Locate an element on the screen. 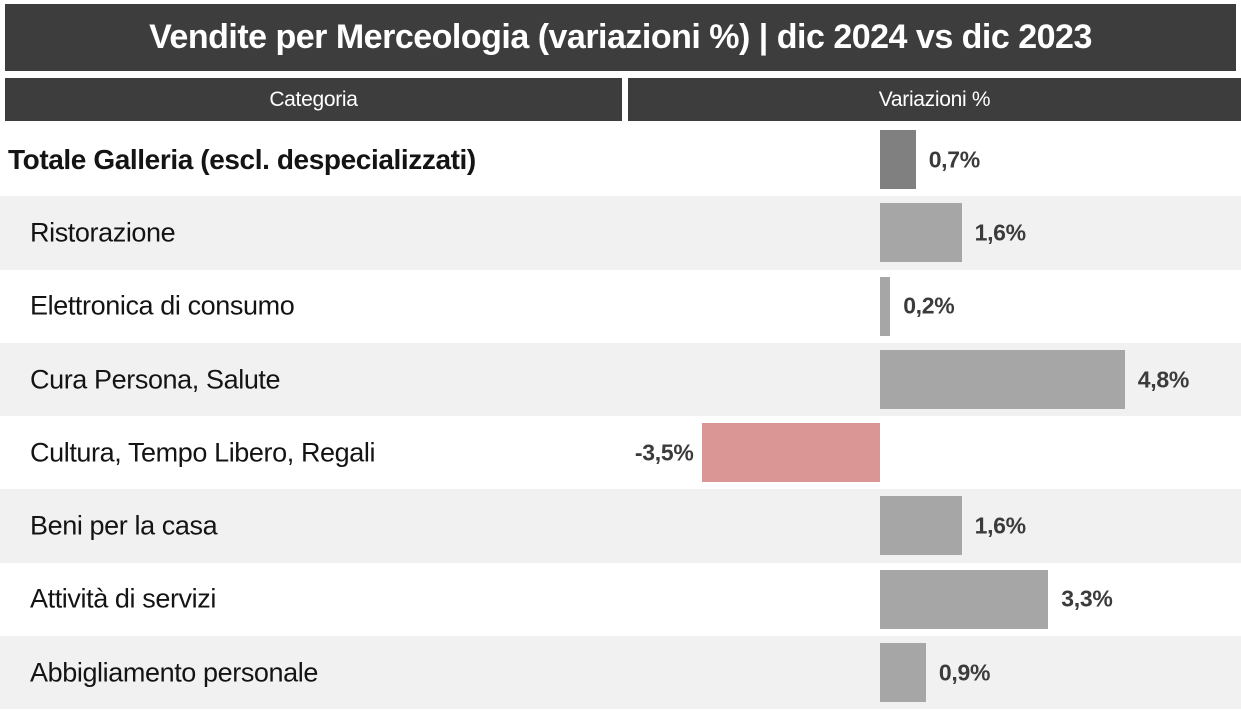  category-label: Cultura, Tempo Libero, Regali is located at coordinates (203, 452).